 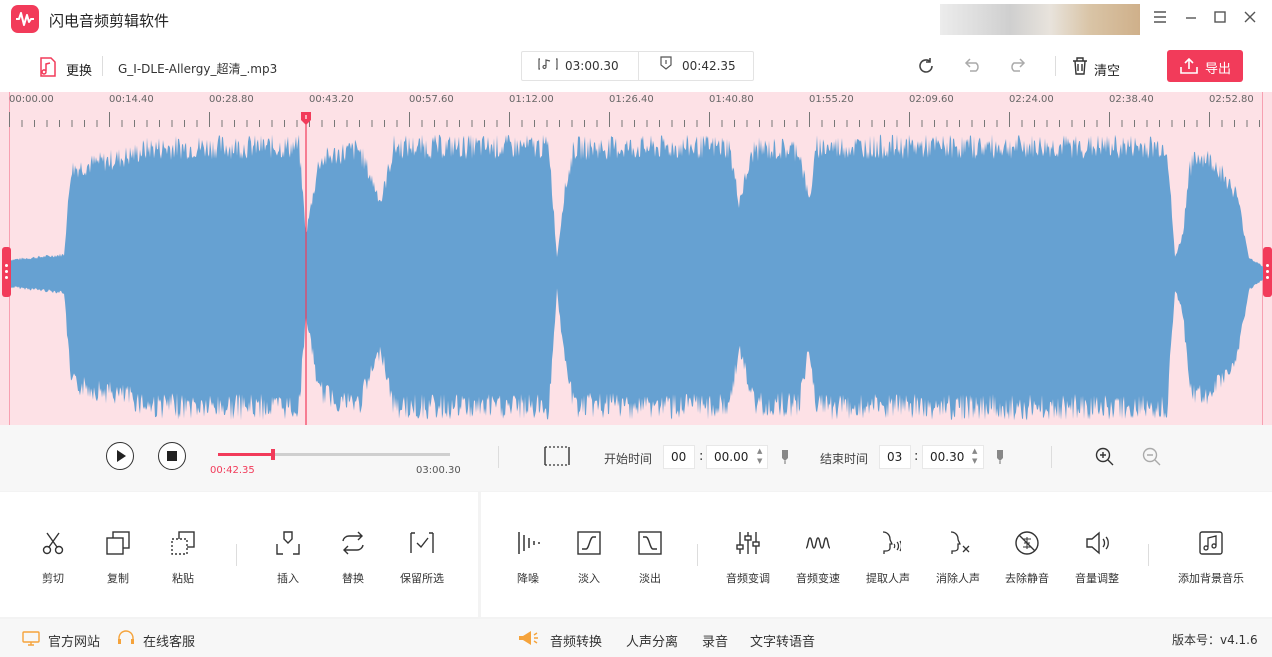 What do you see at coordinates (785, 458) in the screenshot?
I see `set-start-pin-icon` at bounding box center [785, 458].